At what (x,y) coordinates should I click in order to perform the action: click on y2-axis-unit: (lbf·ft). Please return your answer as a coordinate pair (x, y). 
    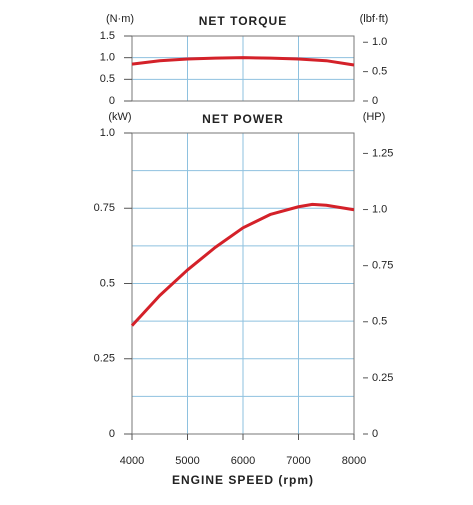
    Looking at the image, I should click on (374, 19).